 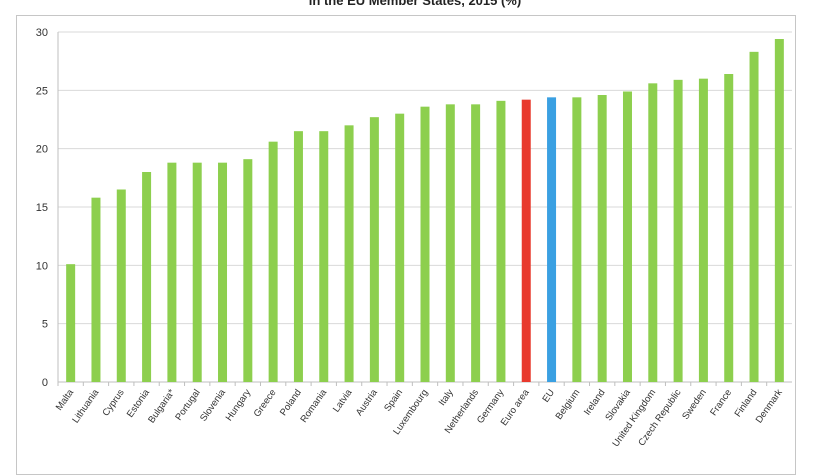 I want to click on x-tick-label: EU, so click(x=548, y=395).